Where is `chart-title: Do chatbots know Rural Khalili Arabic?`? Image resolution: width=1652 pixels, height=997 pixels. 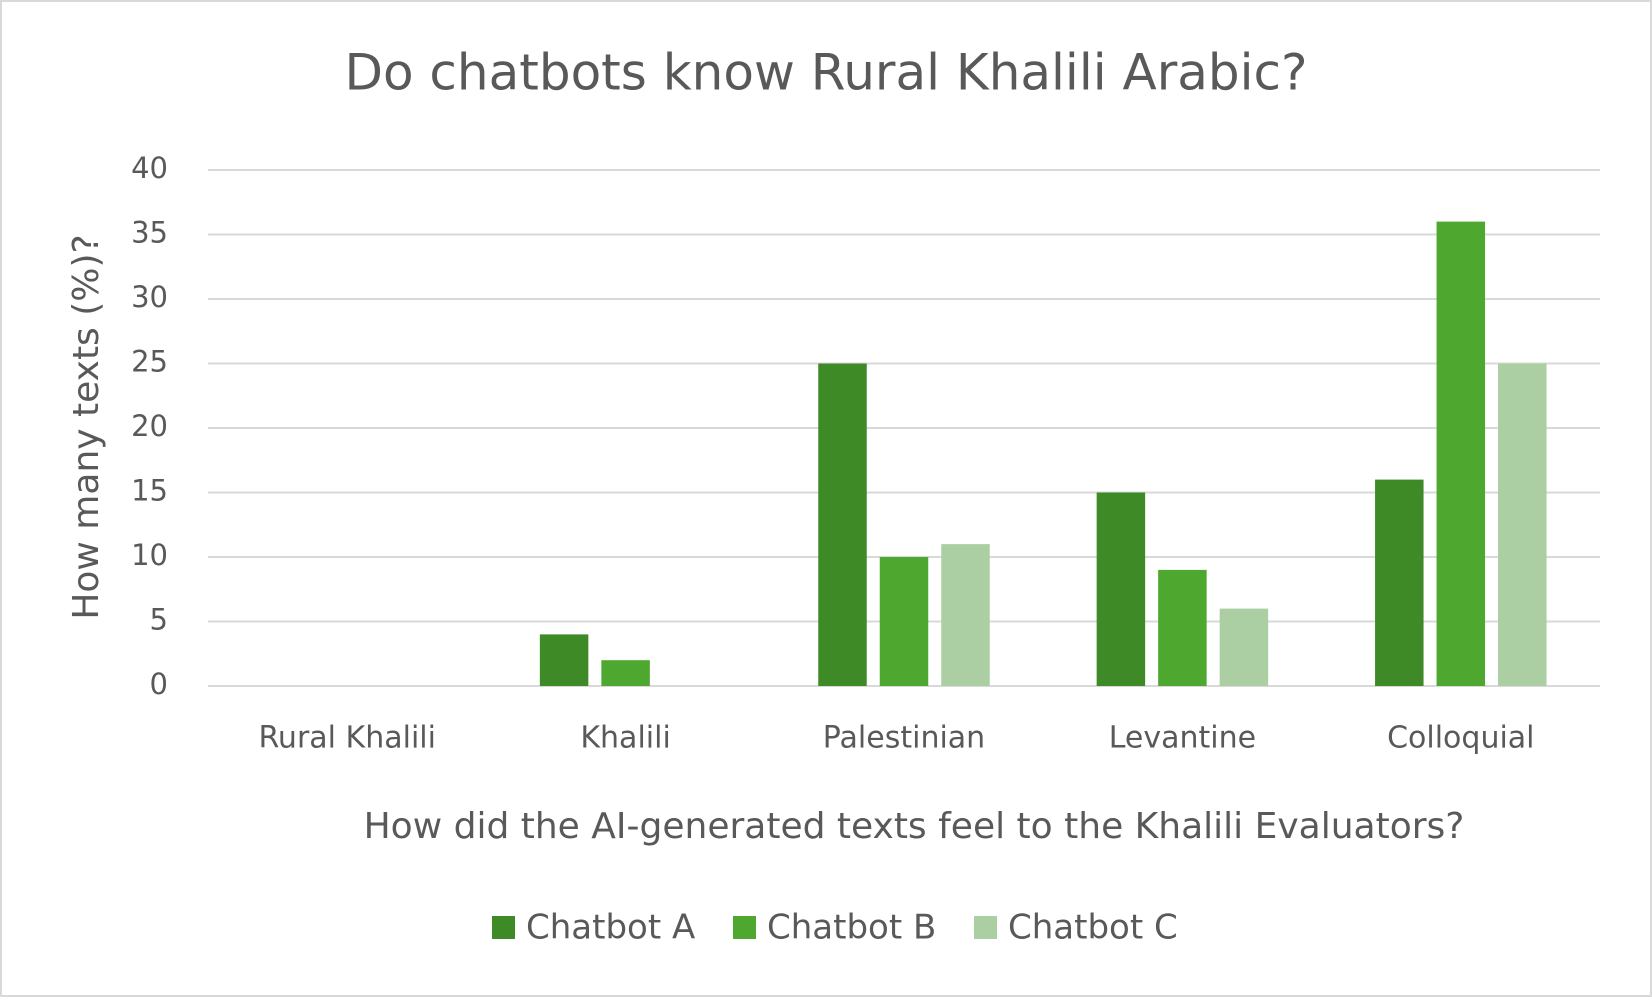 chart-title: Do chatbots know Rural Khalili Arabic? is located at coordinates (825, 73).